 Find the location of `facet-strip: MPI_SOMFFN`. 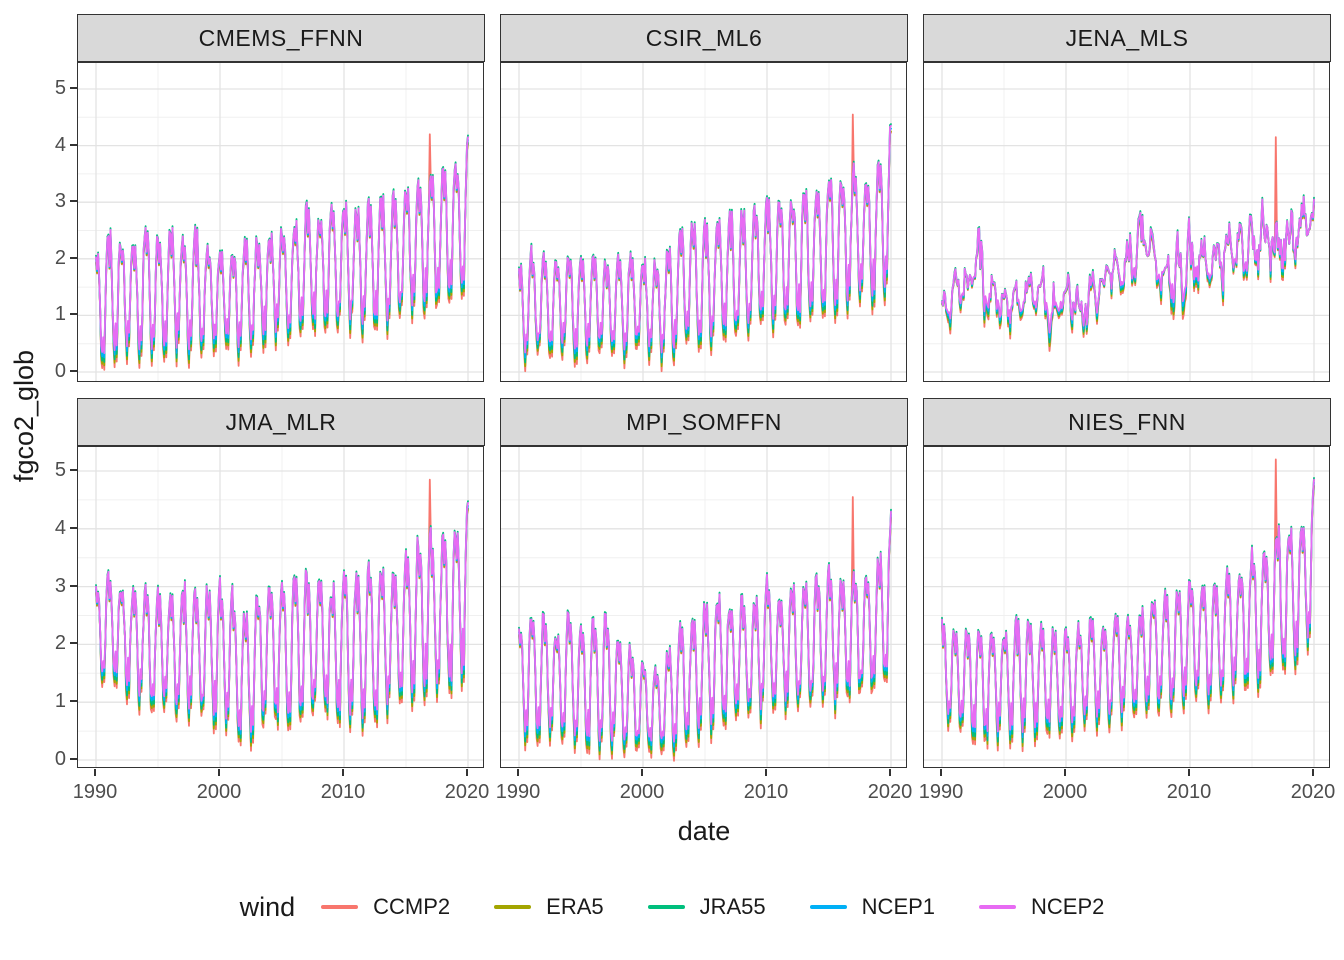

facet-strip: MPI_SOMFFN is located at coordinates (704, 422).